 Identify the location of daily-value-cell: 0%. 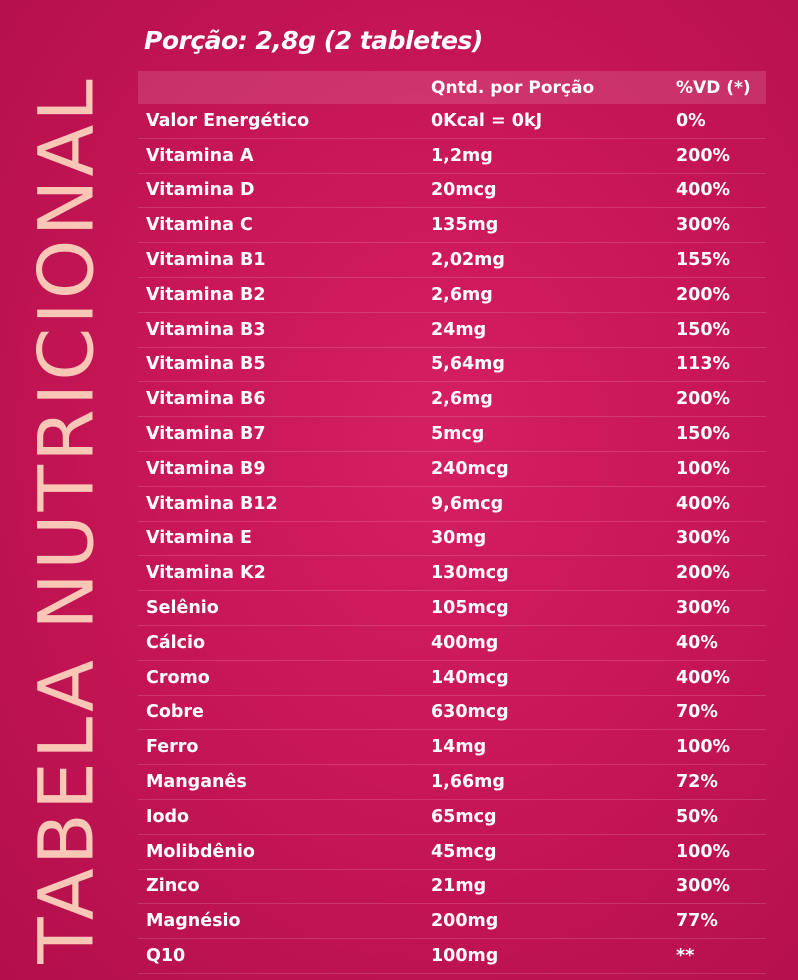
(691, 120).